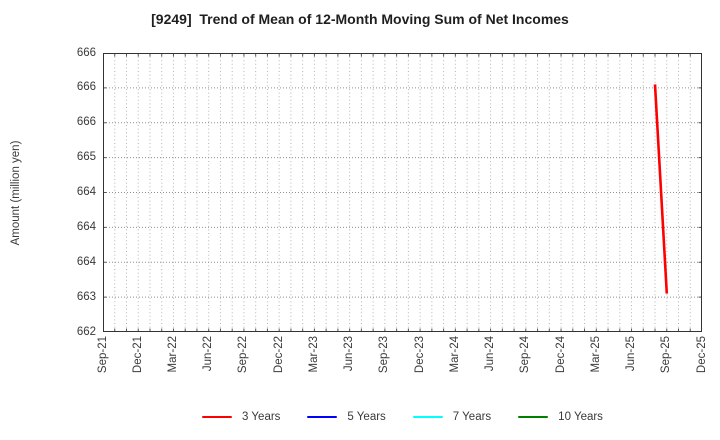 This screenshot has width=720, height=440. What do you see at coordinates (631, 354) in the screenshot?
I see `x-tick-label: Jun-25` at bounding box center [631, 354].